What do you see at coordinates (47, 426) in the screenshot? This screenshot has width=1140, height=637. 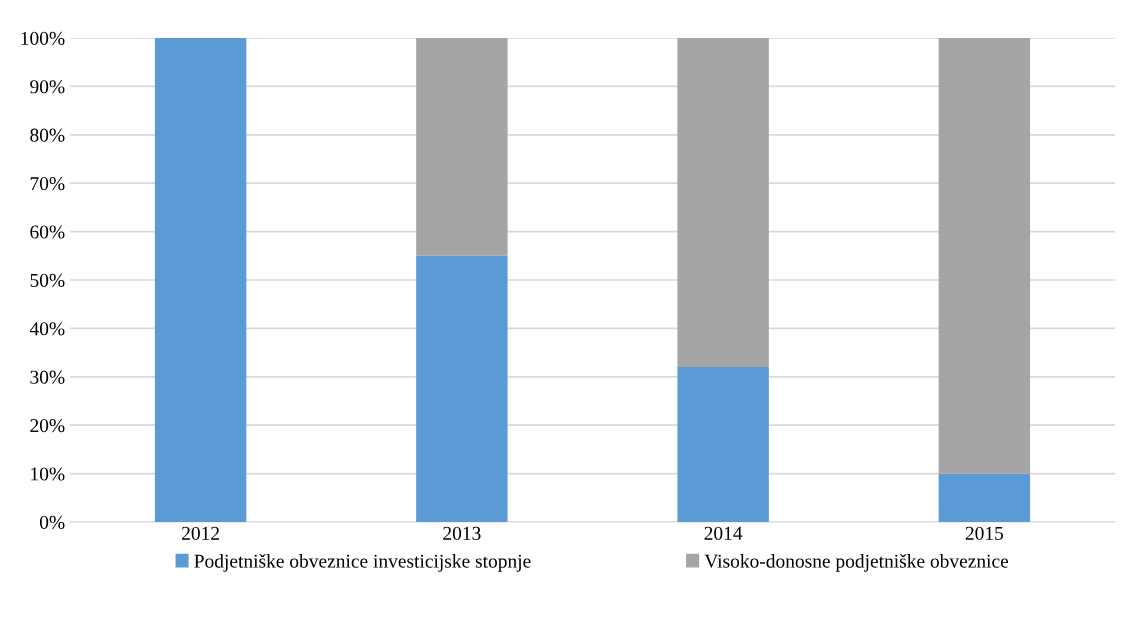 I see `y-tick-label: 20%` at bounding box center [47, 426].